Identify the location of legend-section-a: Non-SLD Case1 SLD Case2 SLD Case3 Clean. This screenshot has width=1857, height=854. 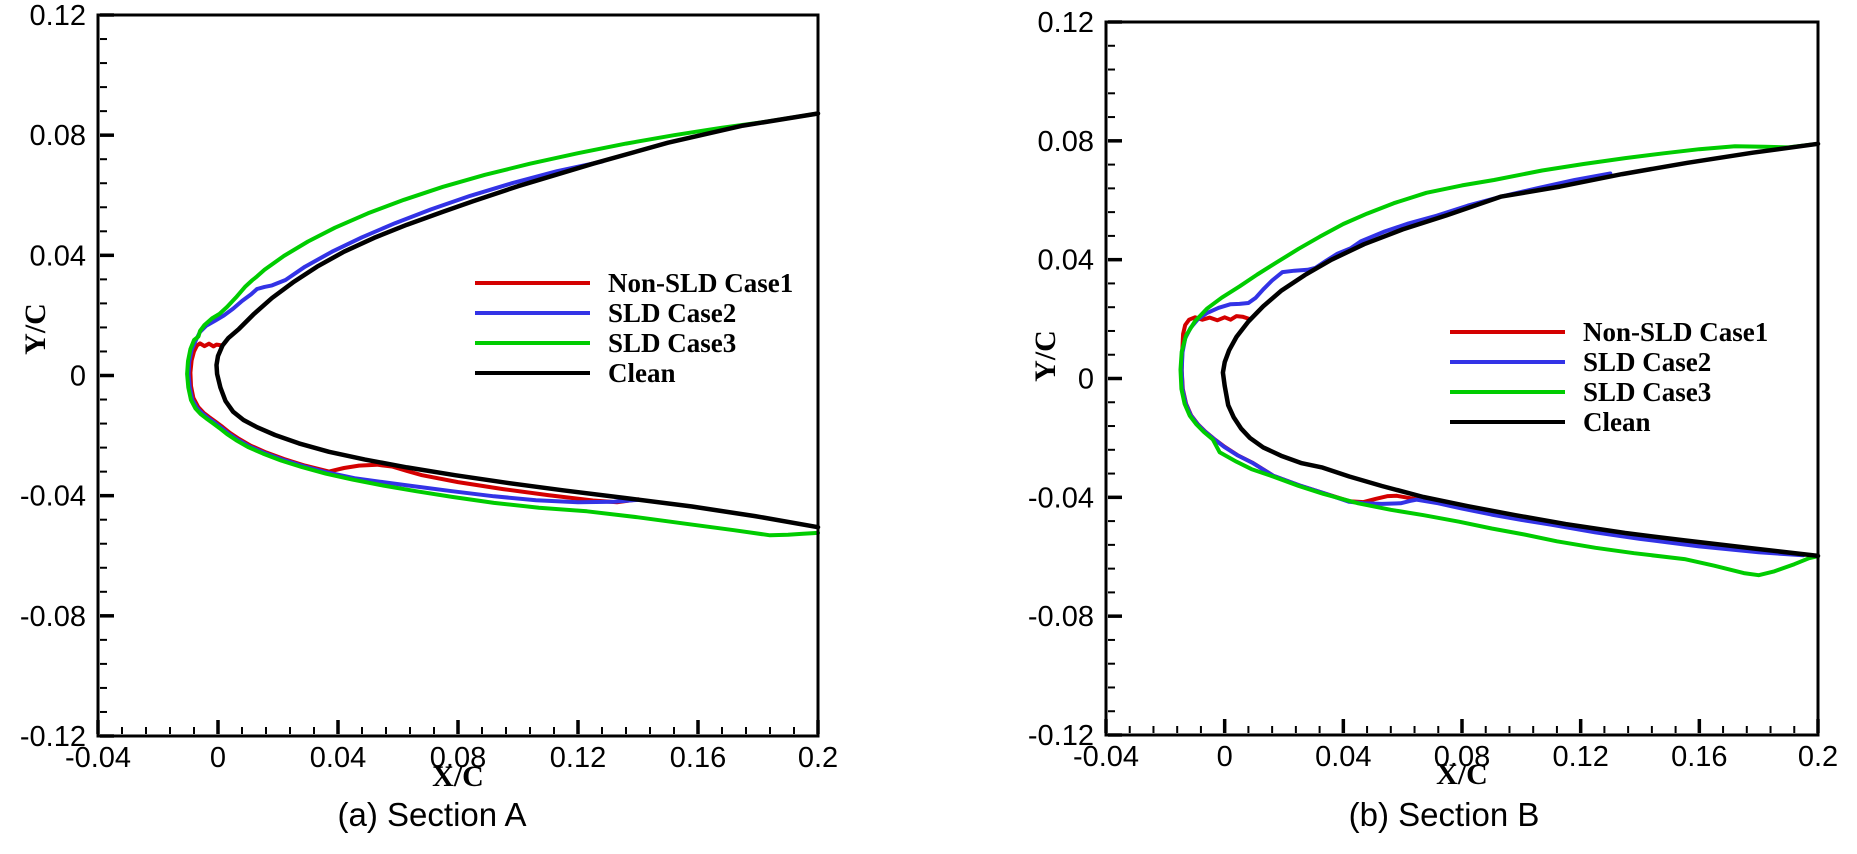
(634, 328).